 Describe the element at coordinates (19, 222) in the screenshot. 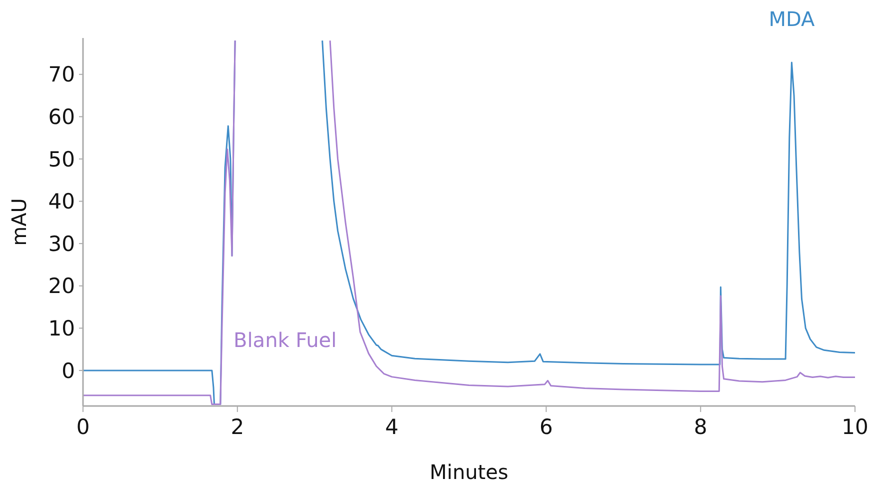

I see `y-axis-title: mAU` at that location.